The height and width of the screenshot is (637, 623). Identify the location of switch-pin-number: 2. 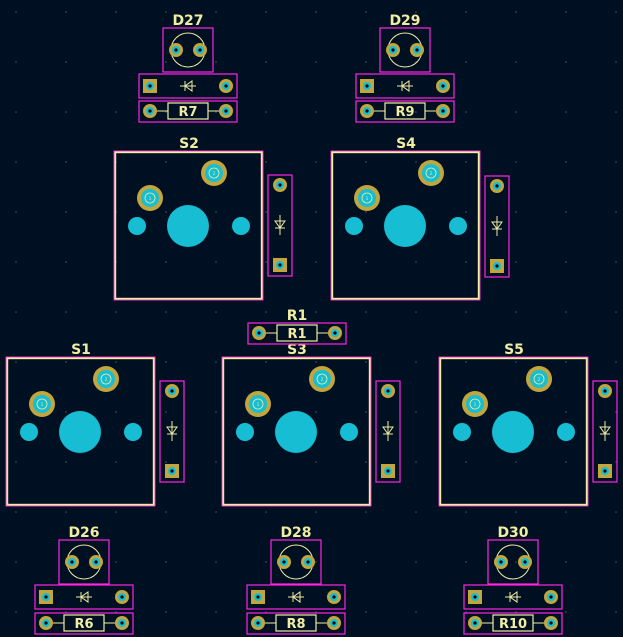
(431, 173).